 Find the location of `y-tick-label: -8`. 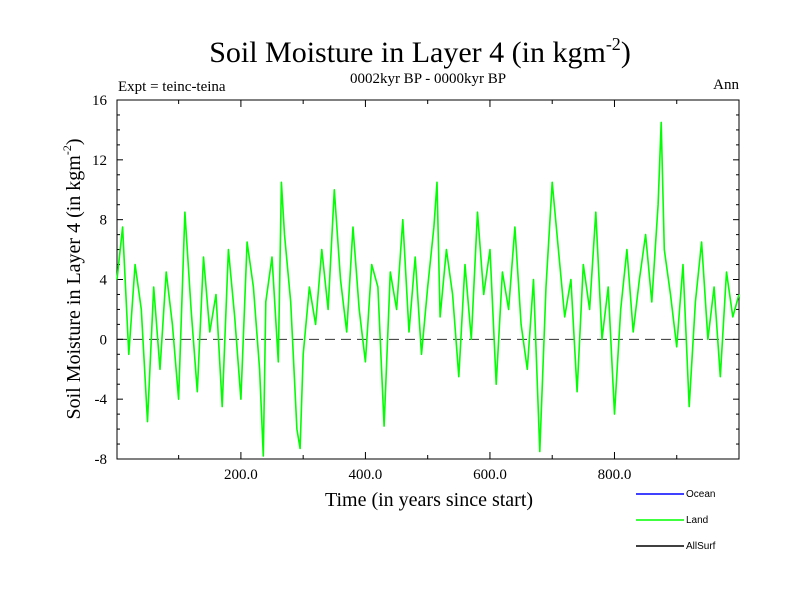

y-tick-label: -8 is located at coordinates (101, 460).